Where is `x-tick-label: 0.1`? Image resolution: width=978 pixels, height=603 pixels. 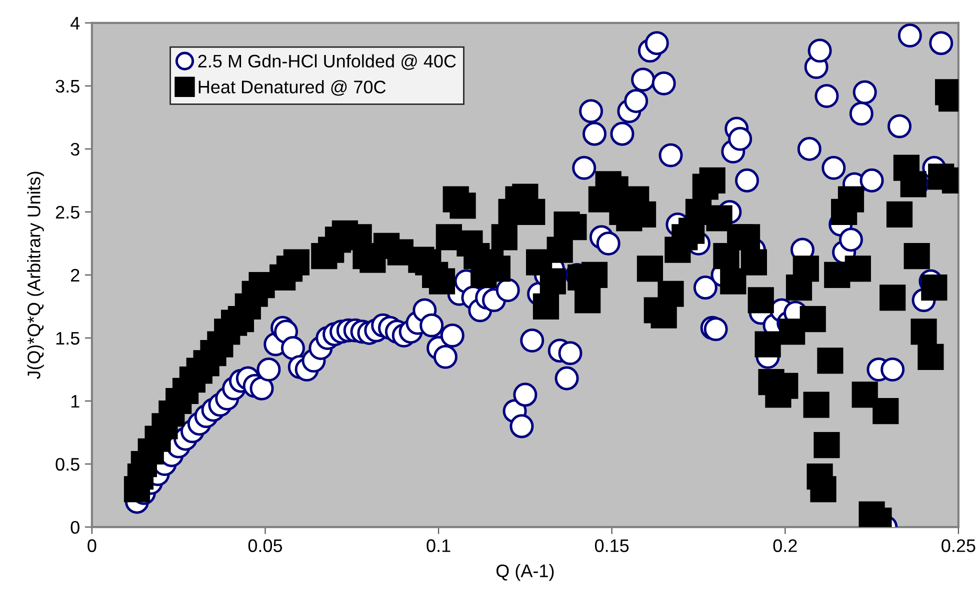
x-tick-label: 0.1 is located at coordinates (438, 545).